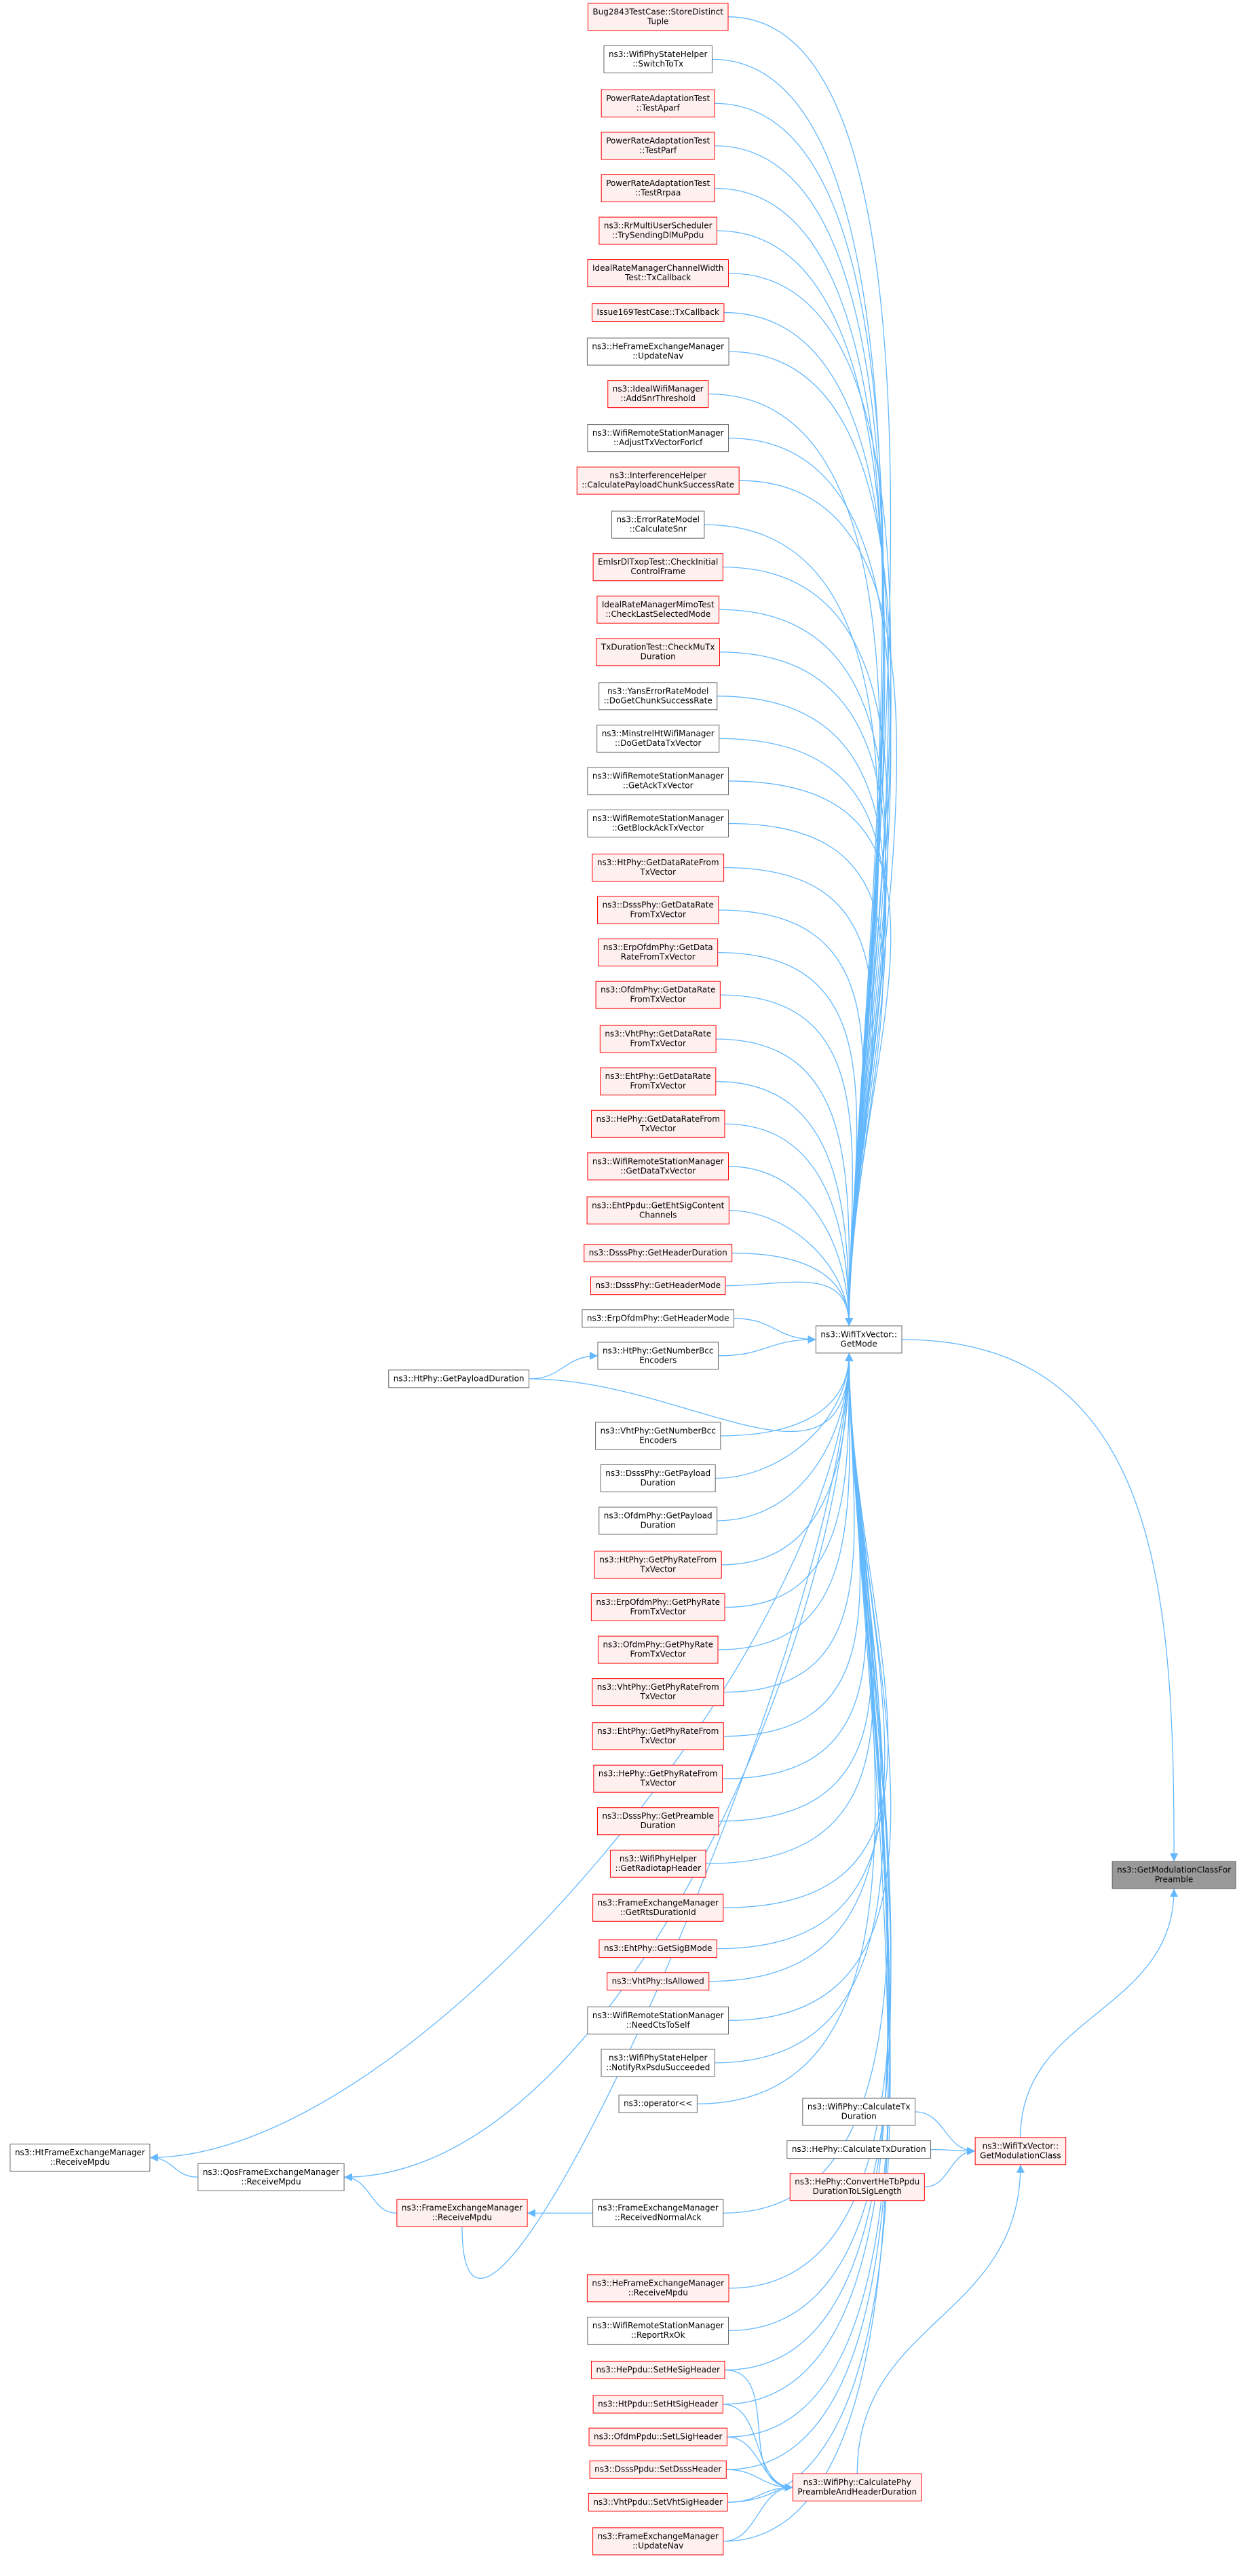 This screenshot has width=1254, height=2576. I want to click on node-label: IdealRateManagerMimoTest, so click(658, 604).